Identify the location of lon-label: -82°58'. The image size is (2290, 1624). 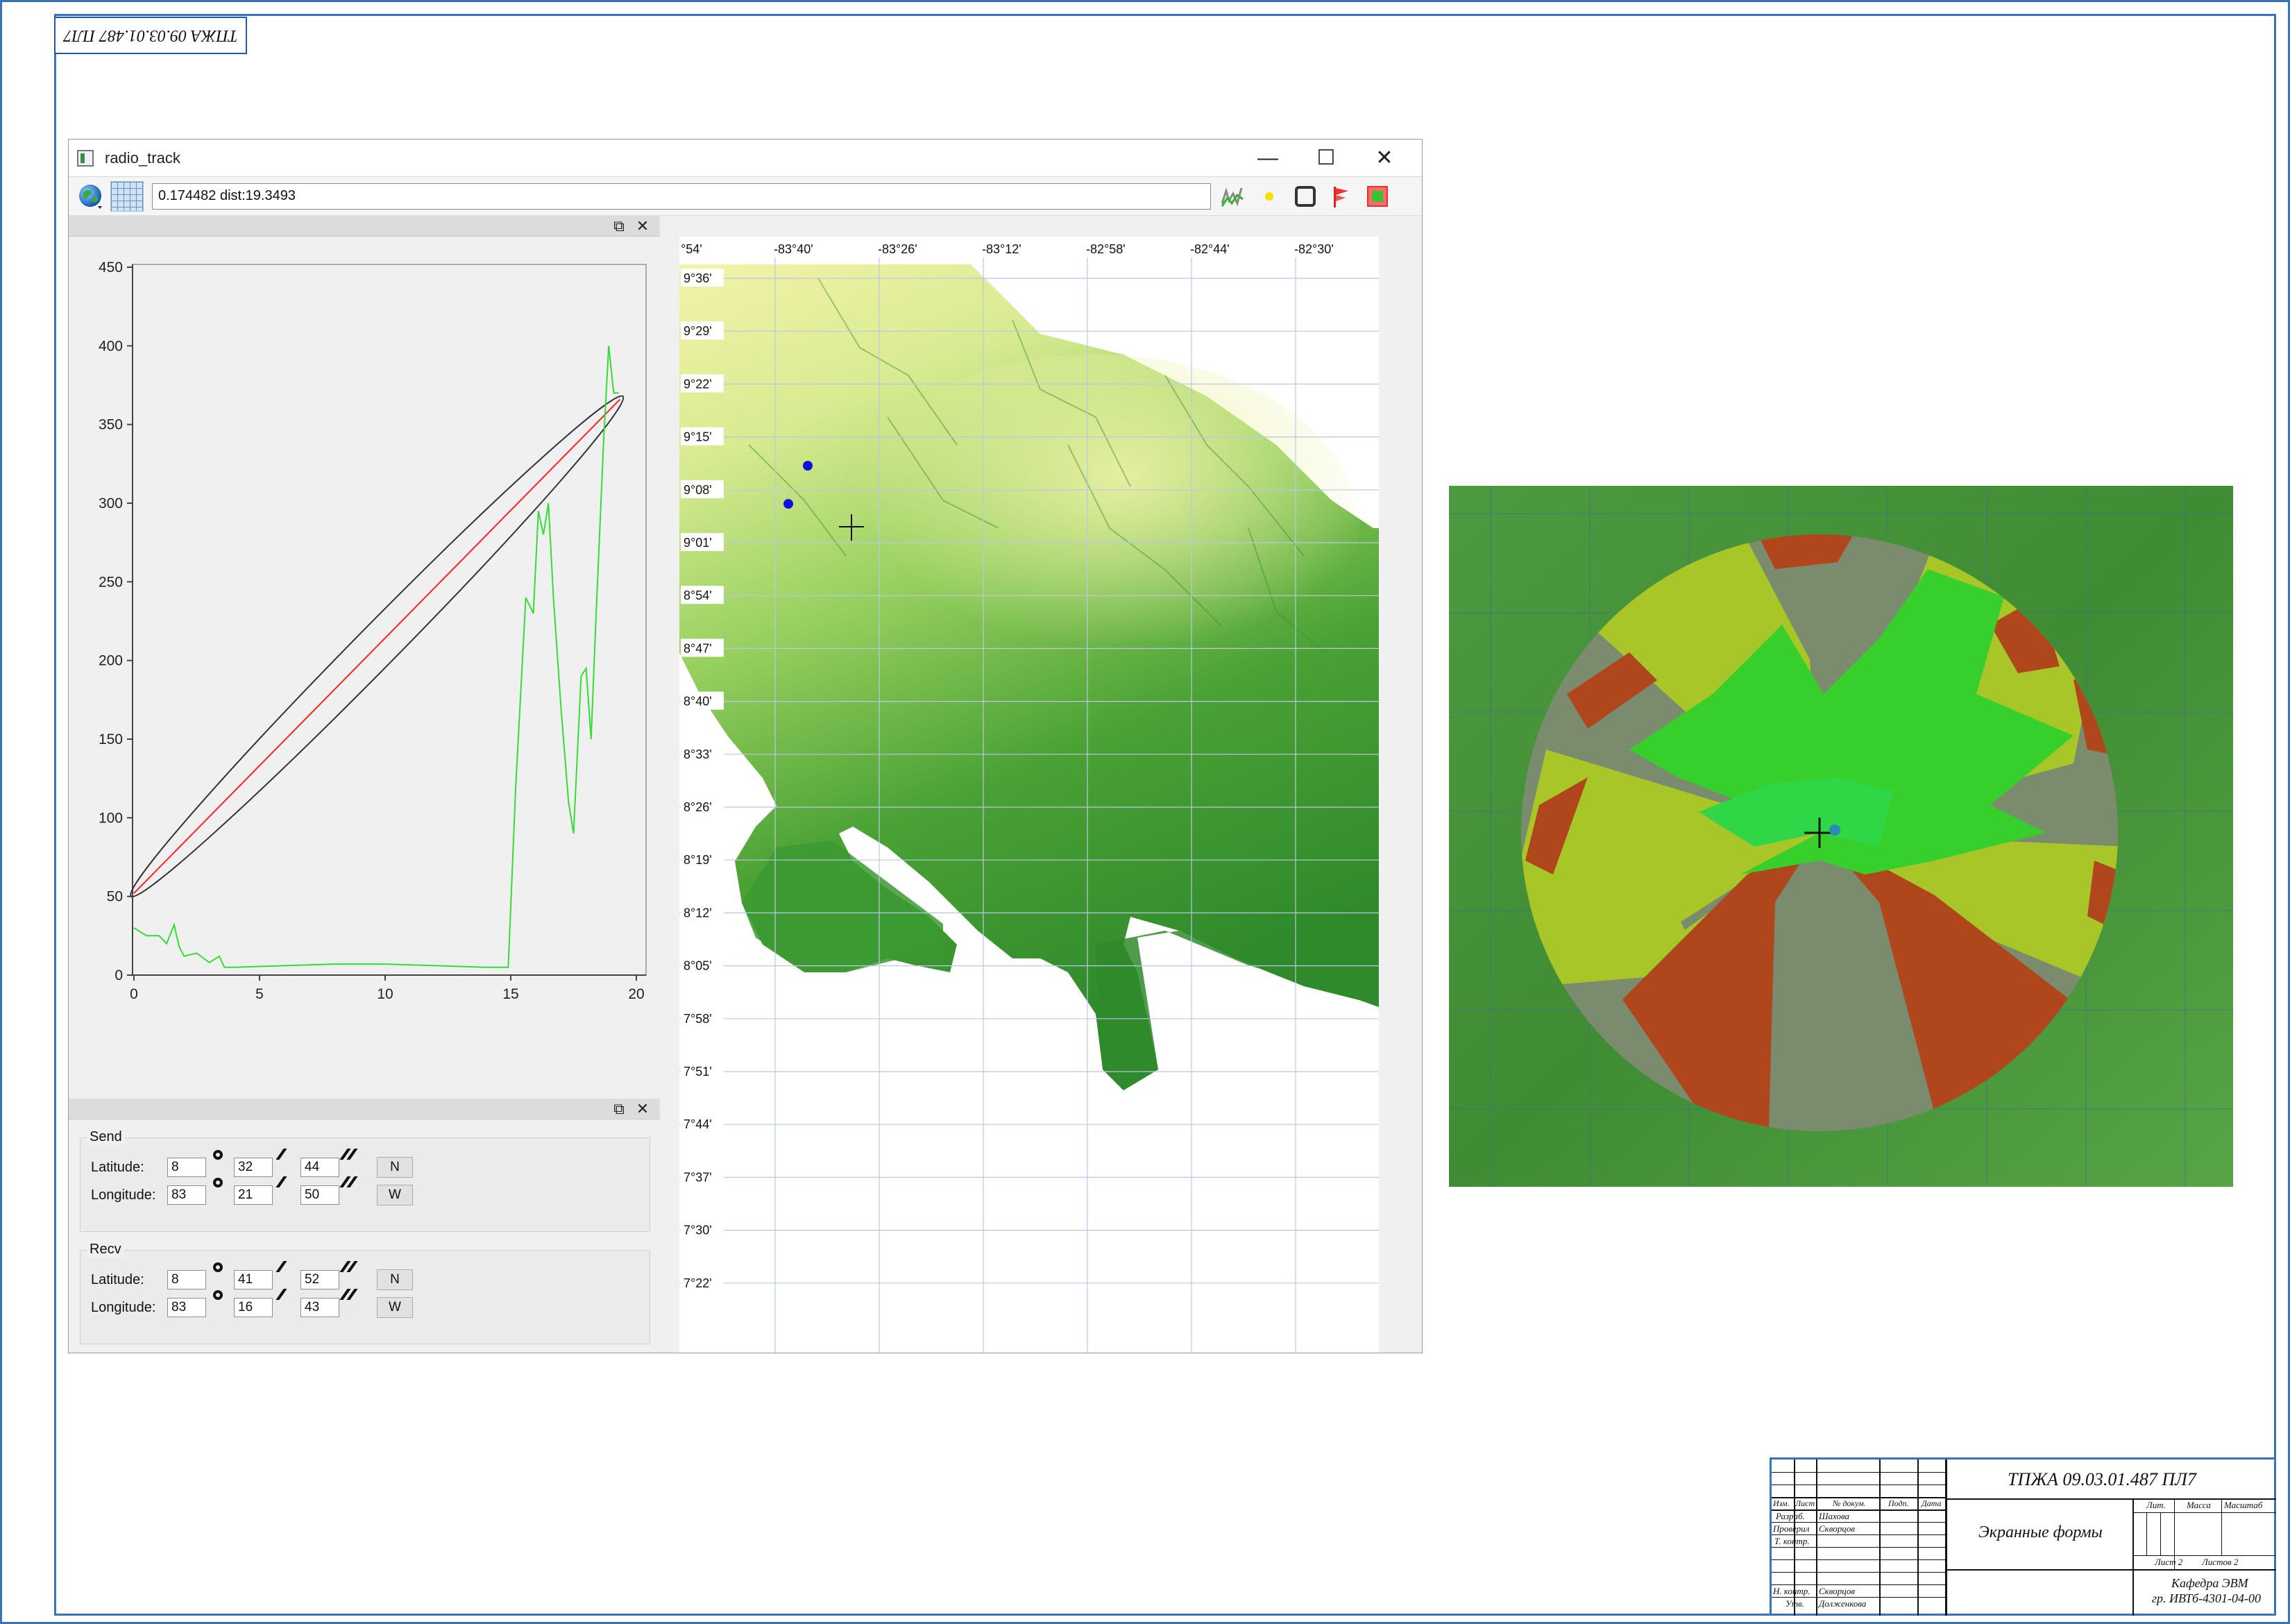
(1106, 249).